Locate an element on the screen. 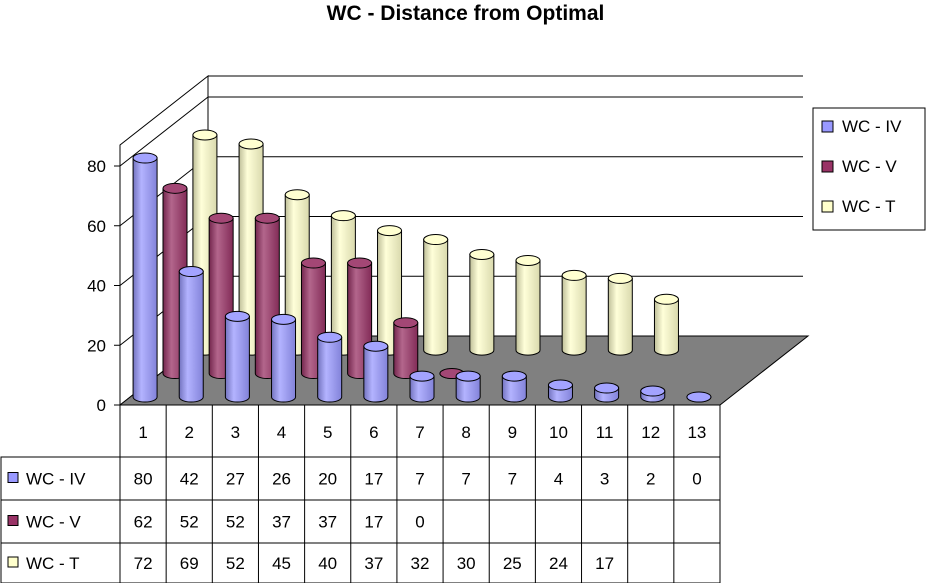  y-tick-label: 40 is located at coordinates (96, 286).